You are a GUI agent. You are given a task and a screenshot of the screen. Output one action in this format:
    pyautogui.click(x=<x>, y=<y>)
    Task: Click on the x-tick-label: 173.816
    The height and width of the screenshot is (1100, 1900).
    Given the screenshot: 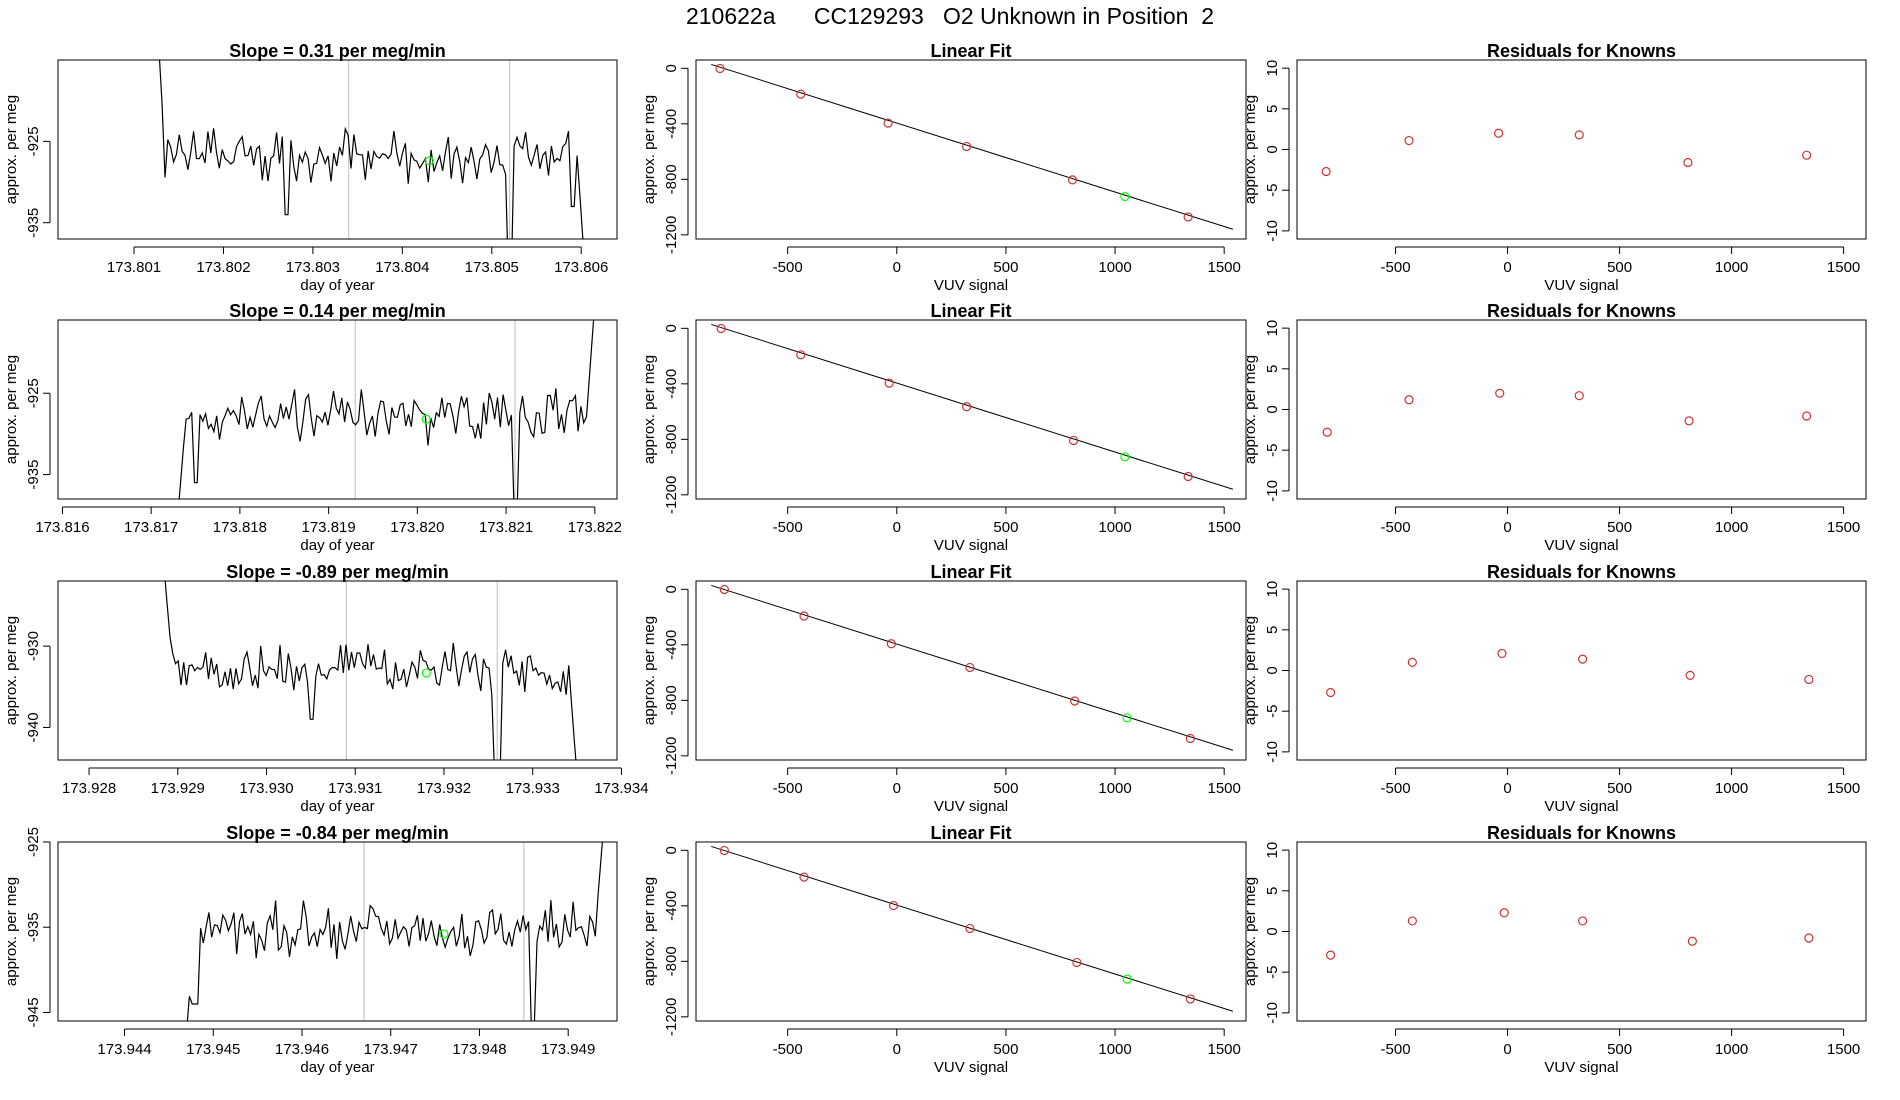 What is the action you would take?
    pyautogui.click(x=62, y=527)
    